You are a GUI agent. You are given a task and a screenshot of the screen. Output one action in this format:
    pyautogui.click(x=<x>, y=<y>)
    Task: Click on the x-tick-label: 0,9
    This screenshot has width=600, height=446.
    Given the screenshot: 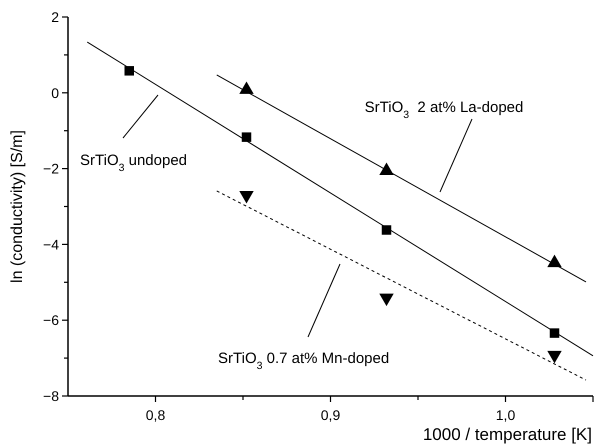 What is the action you would take?
    pyautogui.click(x=330, y=415)
    